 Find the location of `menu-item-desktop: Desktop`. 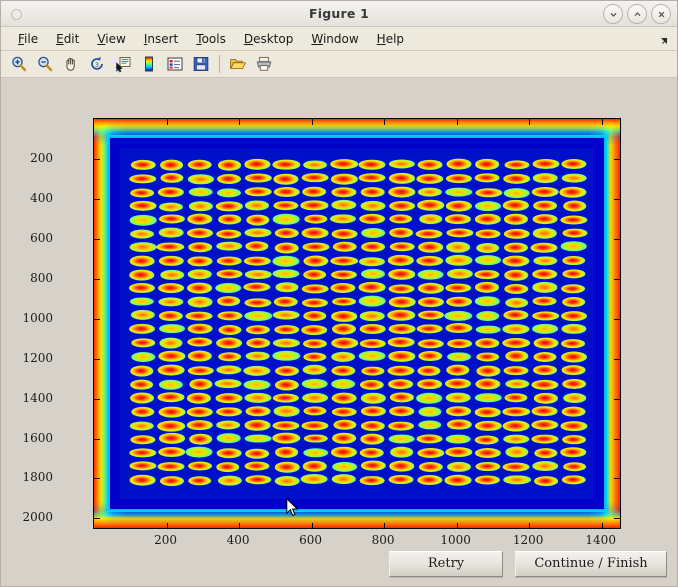

menu-item-desktop: Desktop is located at coordinates (268, 38).